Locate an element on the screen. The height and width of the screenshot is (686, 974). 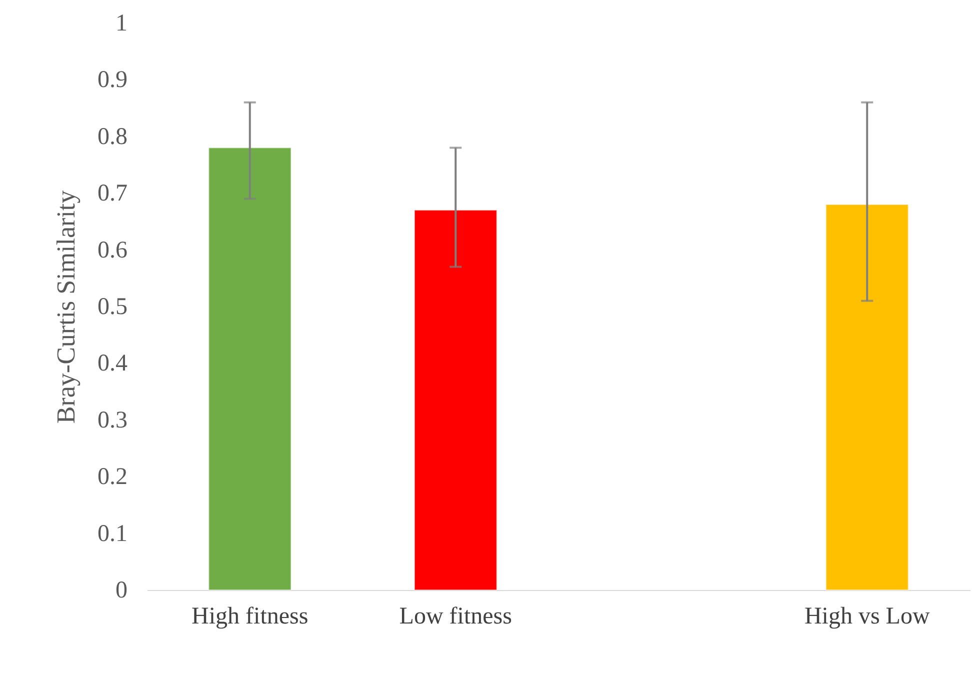
y-tick-label: 0.8 is located at coordinates (113, 137).